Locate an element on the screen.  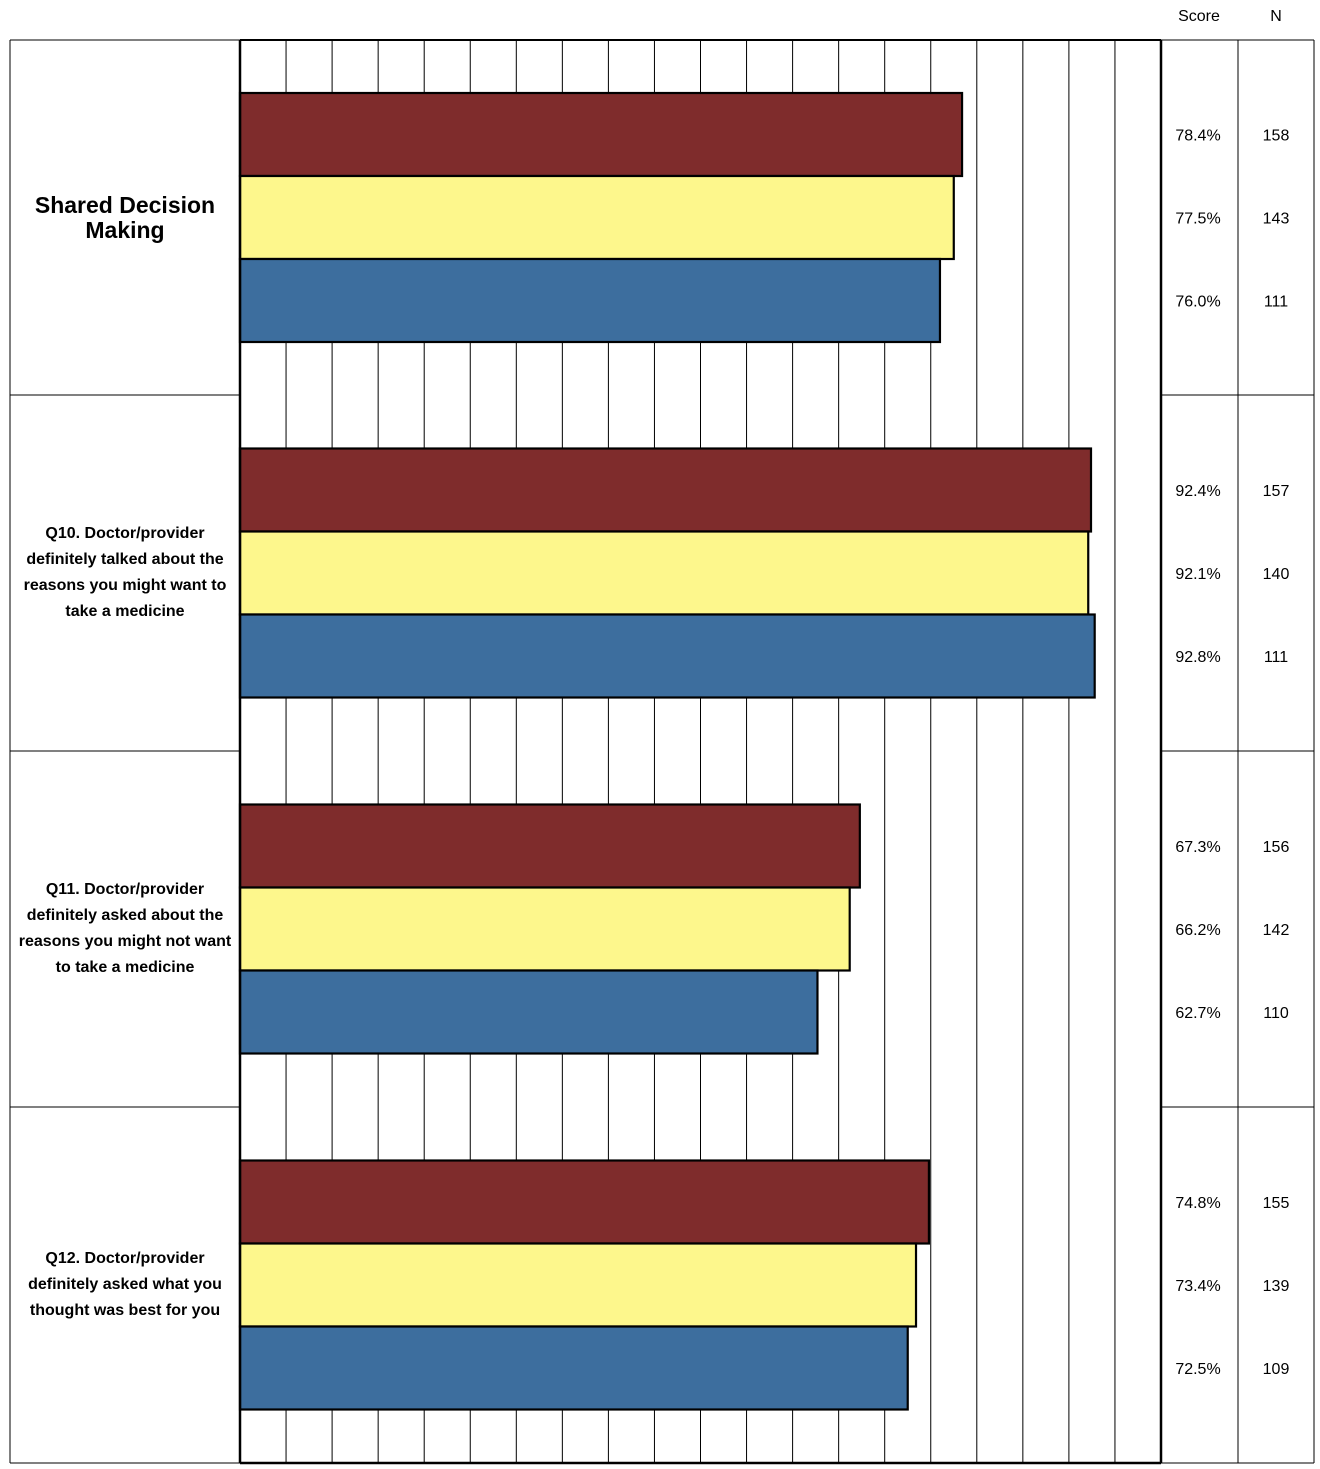
n-label: 157 is located at coordinates (1276, 491).